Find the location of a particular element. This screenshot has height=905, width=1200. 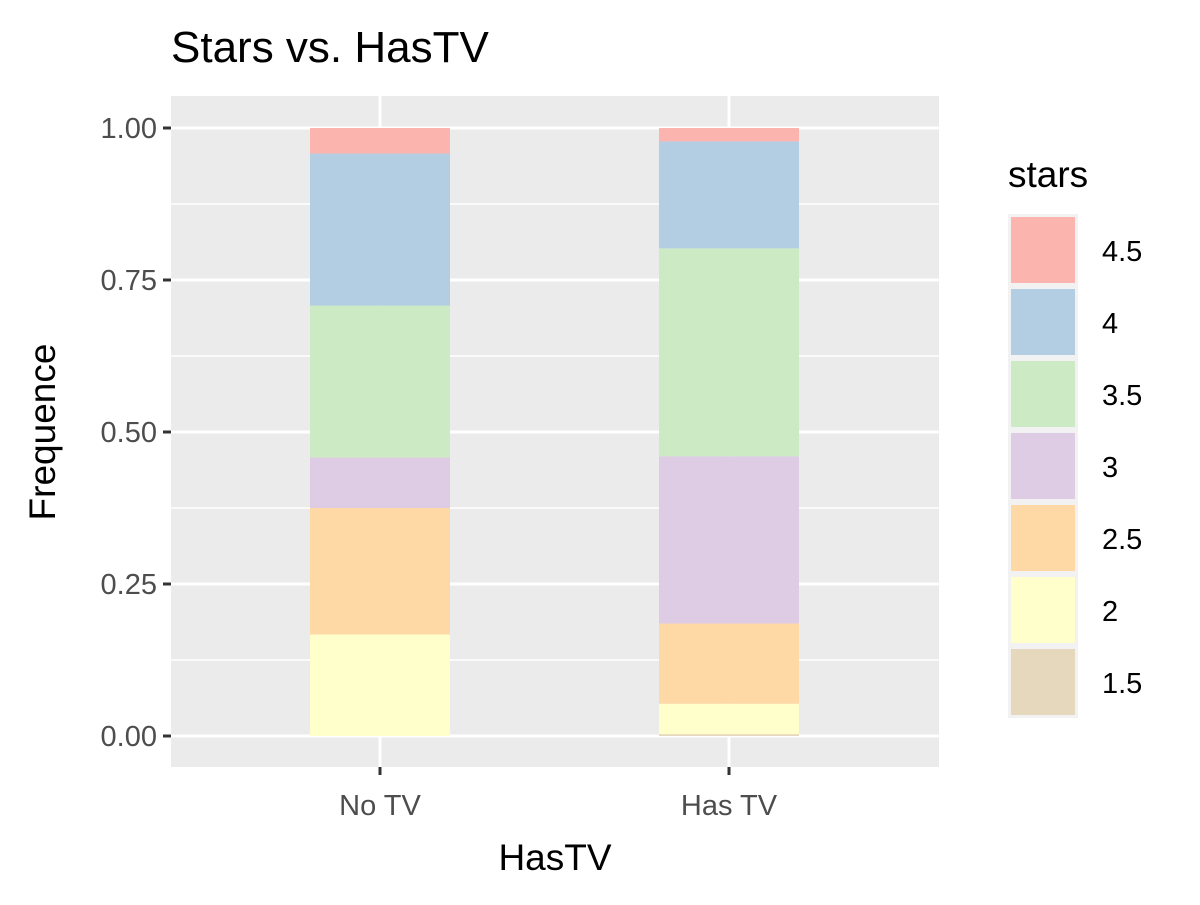

legend-title: stars is located at coordinates (1048, 174).